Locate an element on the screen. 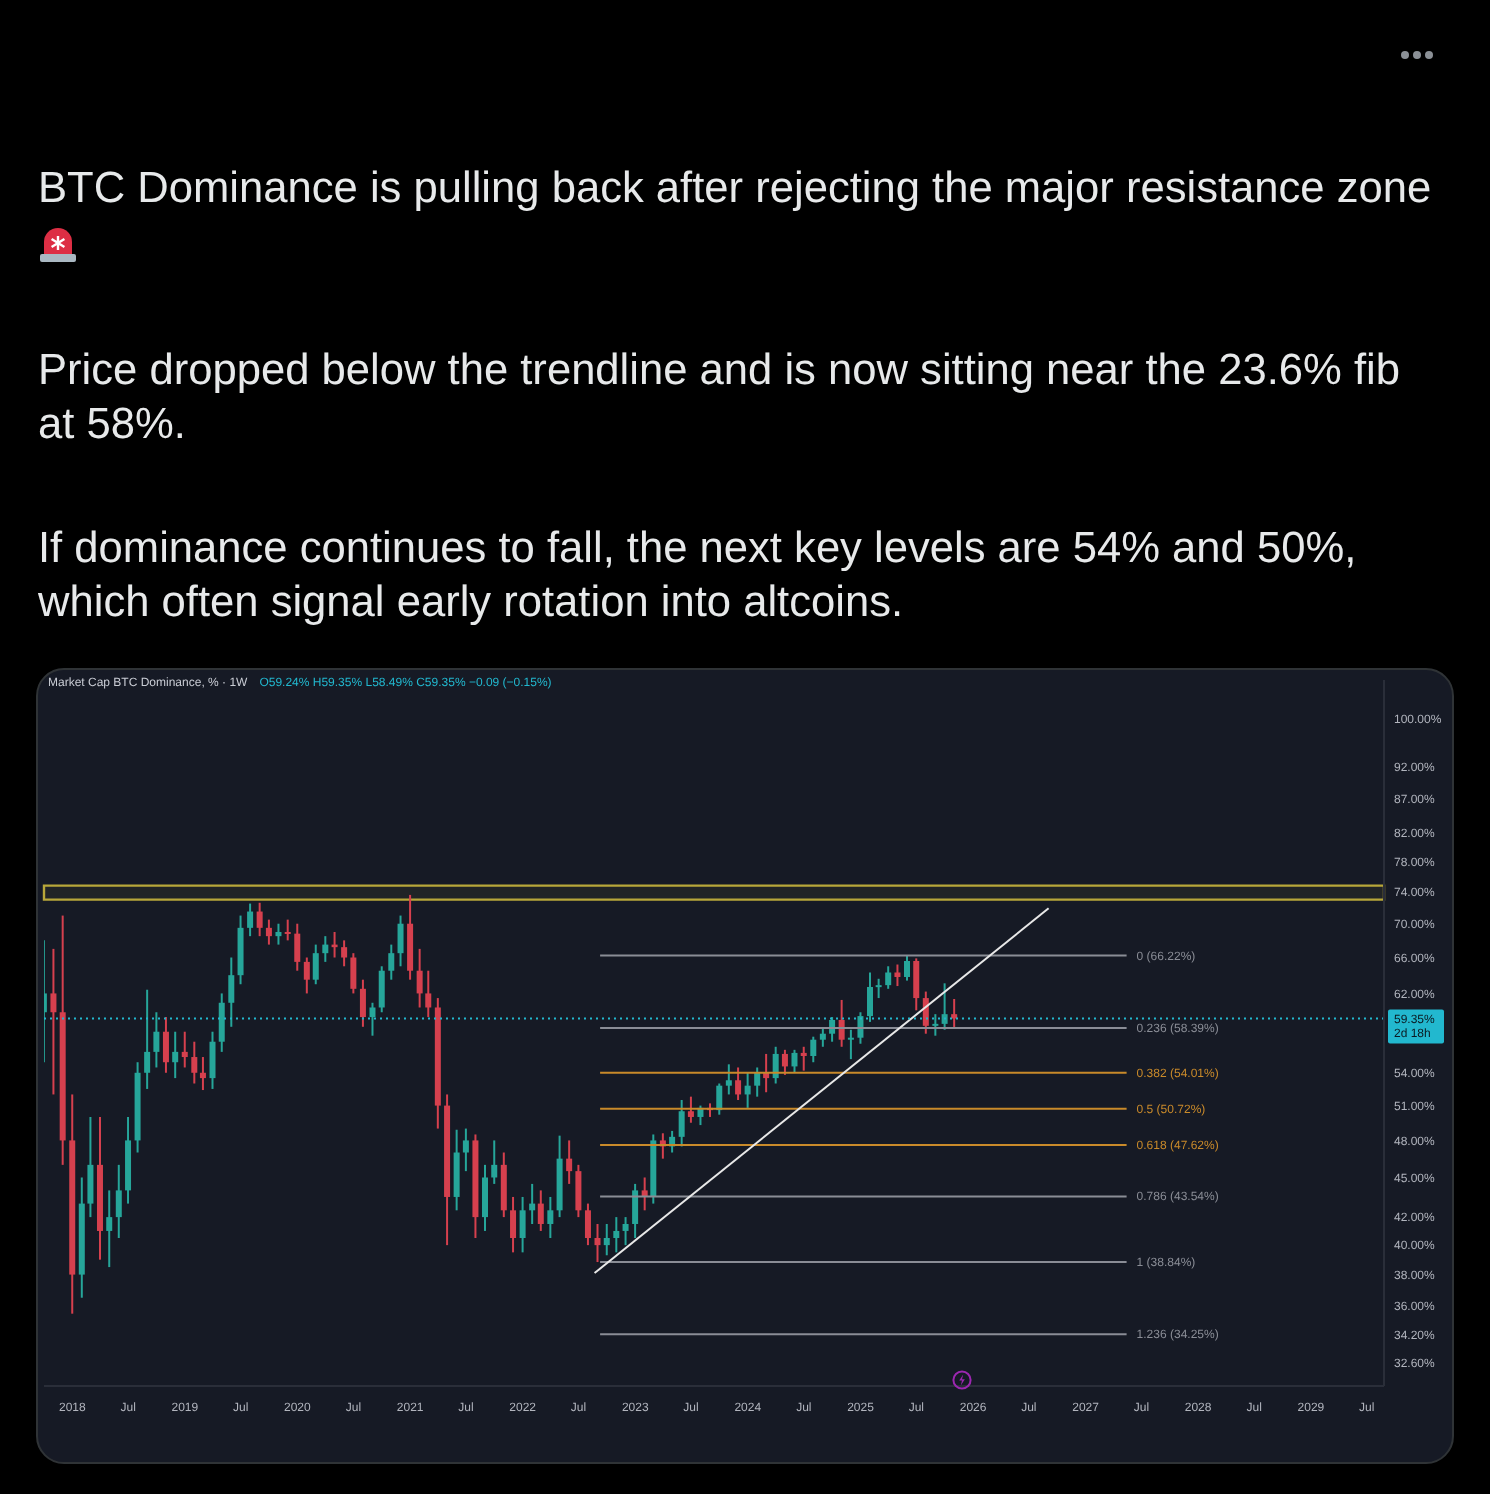 The image size is (1490, 1494). text: BTC Dominance is pulling back after rejecting the major resistance zone is located at coordinates (736, 187).